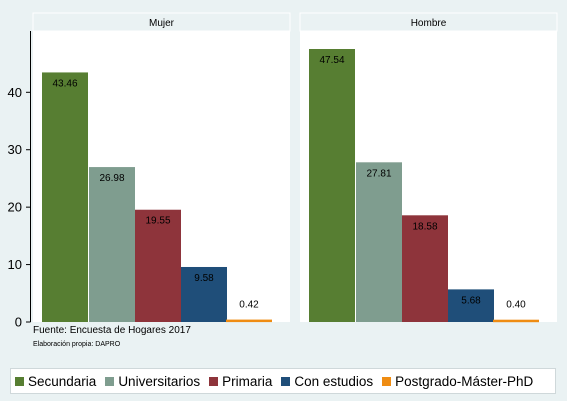  What do you see at coordinates (247, 381) in the screenshot?
I see `legend-label: Primaria` at bounding box center [247, 381].